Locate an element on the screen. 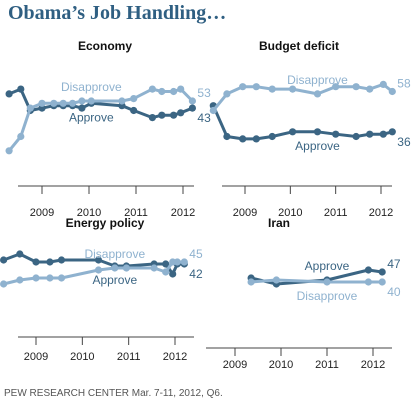 Image resolution: width=414 pixels, height=408 pixels. panel-title: Energy policy is located at coordinates (105, 223).